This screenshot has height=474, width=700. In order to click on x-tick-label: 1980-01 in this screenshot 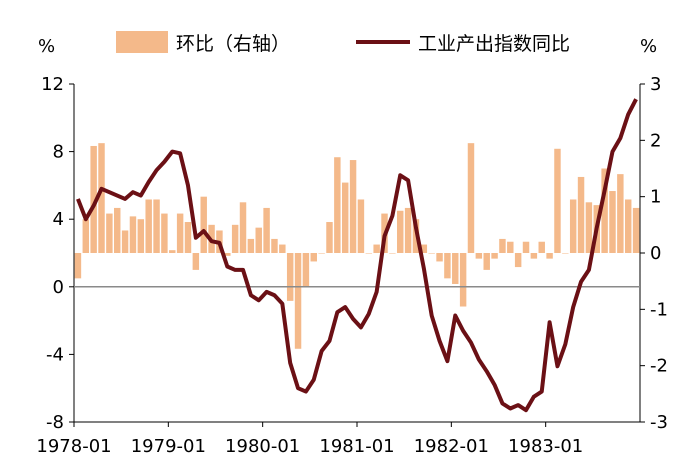, I will do `click(262, 446)`.